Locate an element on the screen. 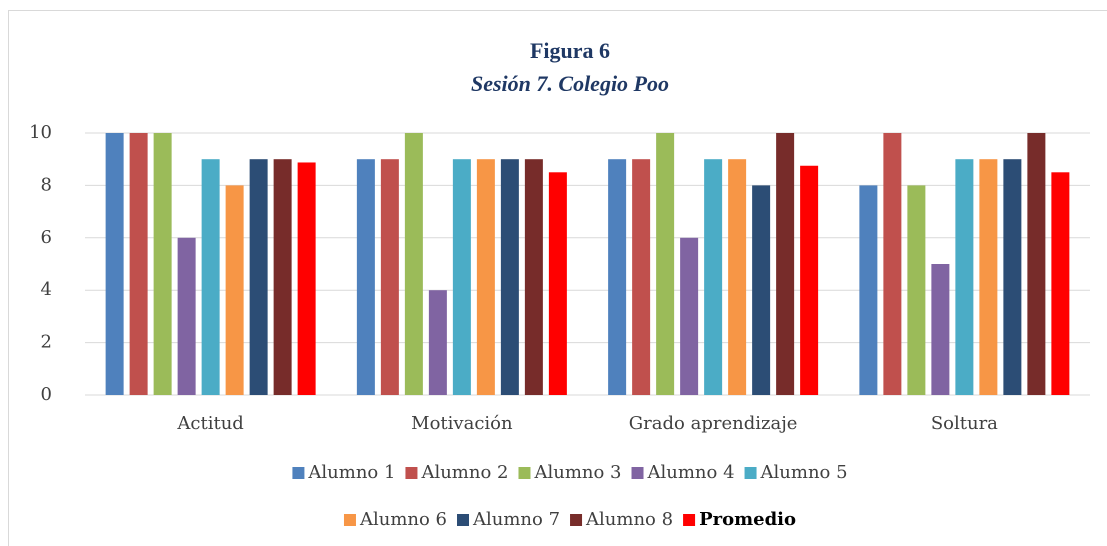 The height and width of the screenshot is (546, 1107). x-tick-label: Grado aprendizaje is located at coordinates (713, 423).